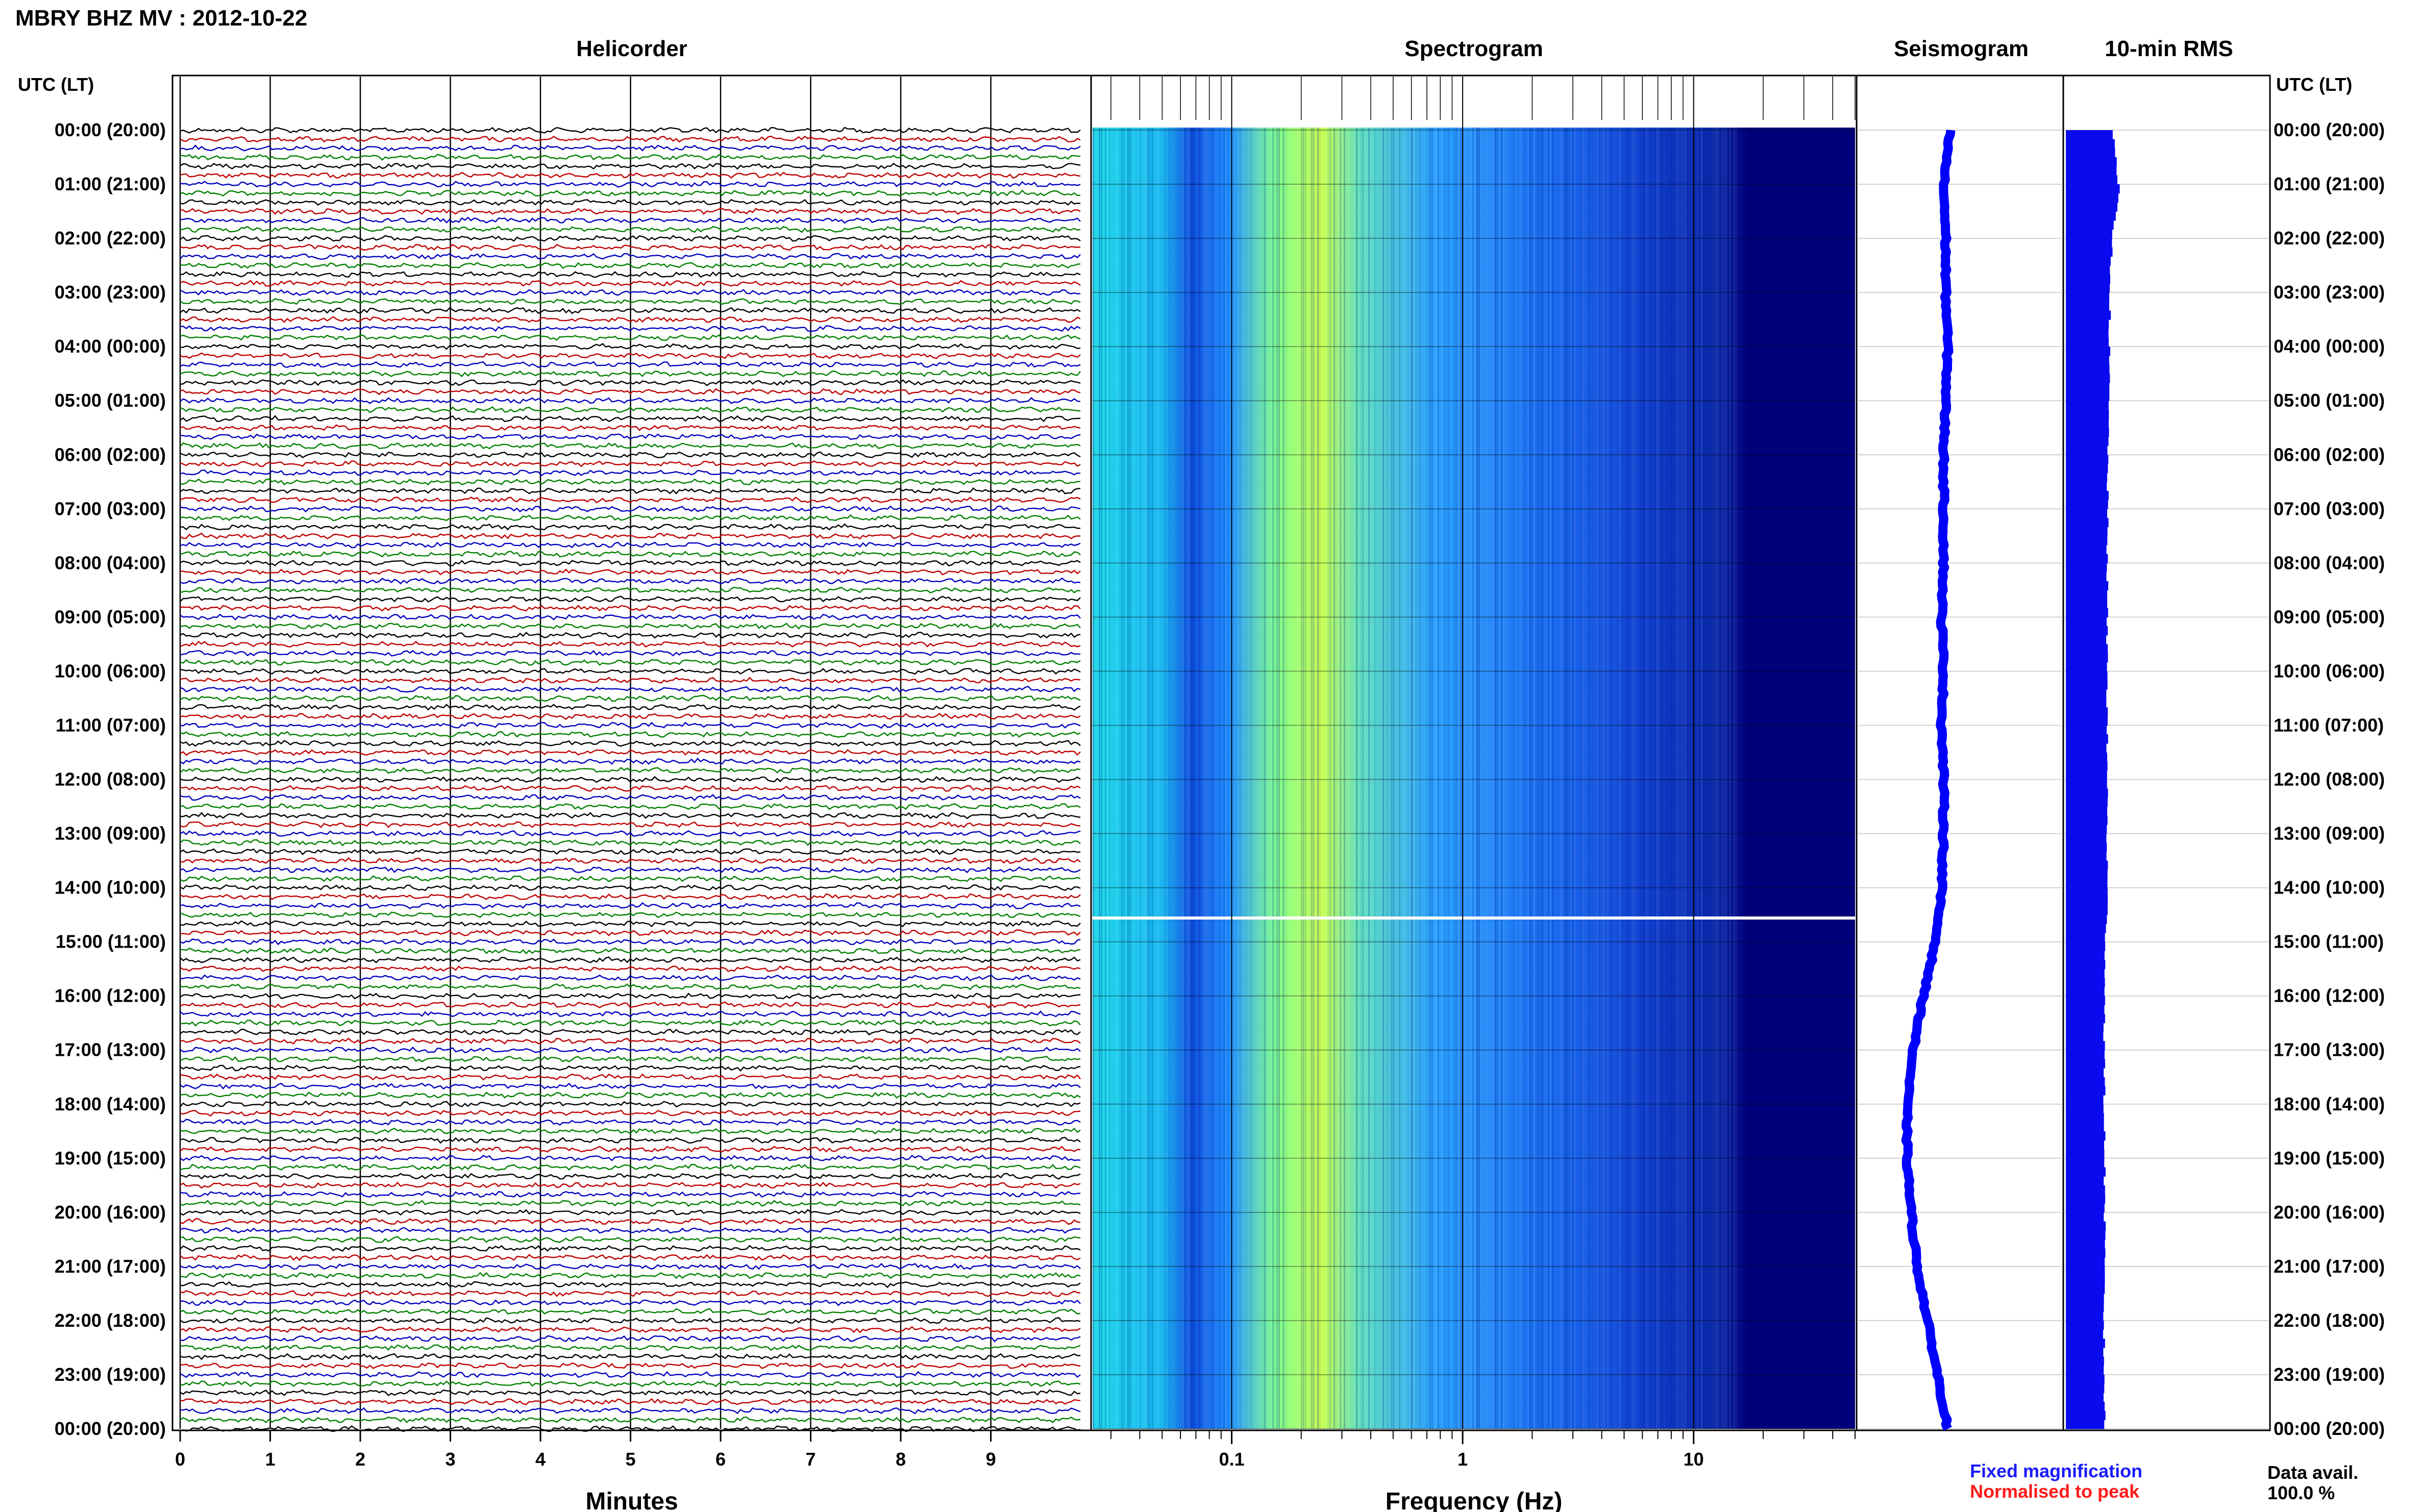 This screenshot has width=2419, height=1512. Describe the element at coordinates (110, 292) in the screenshot. I see `hour-label: 03:00 (23:00)` at that location.